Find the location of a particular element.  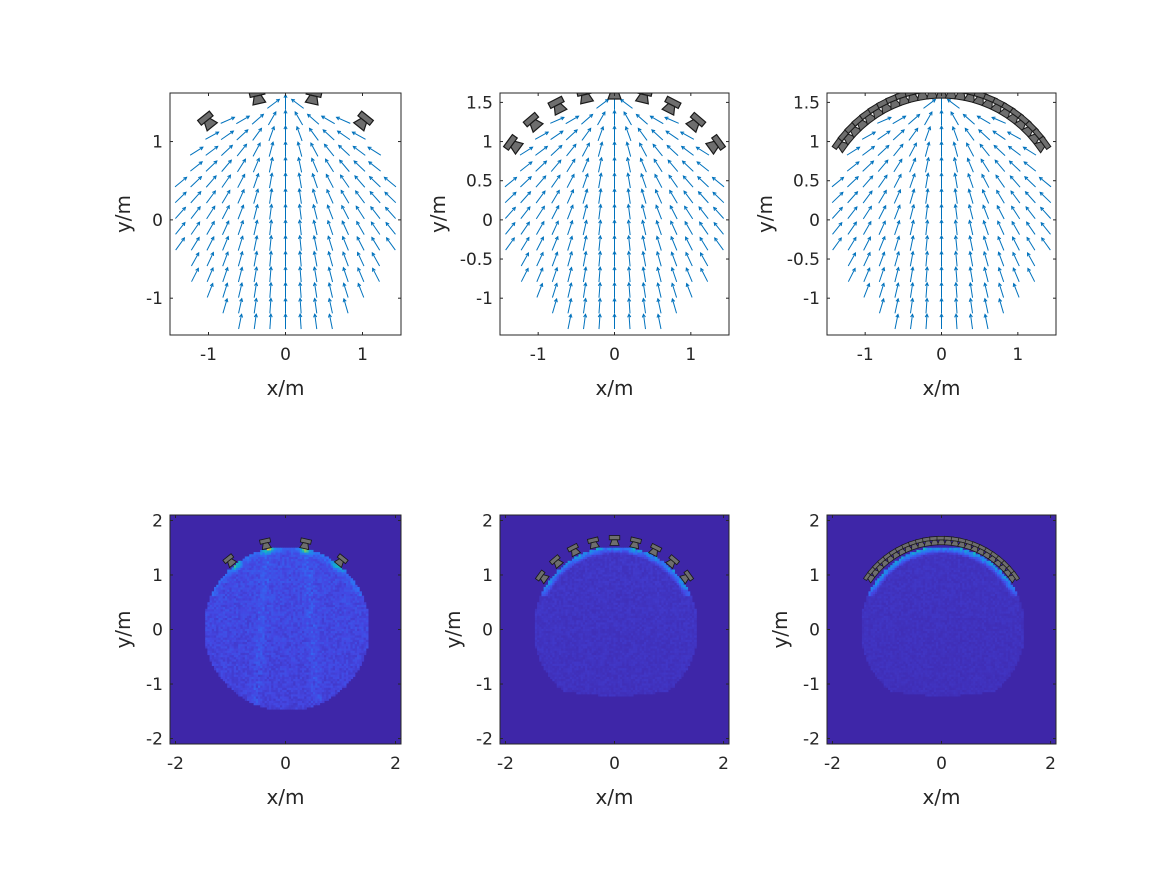

y-tick-label: -2 is located at coordinates (154, 740).